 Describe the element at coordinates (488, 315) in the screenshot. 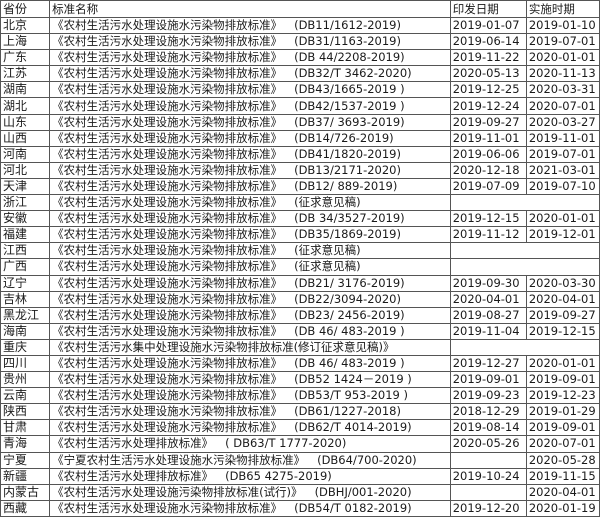

I see `issue-date-cell: 2019-08-27` at that location.